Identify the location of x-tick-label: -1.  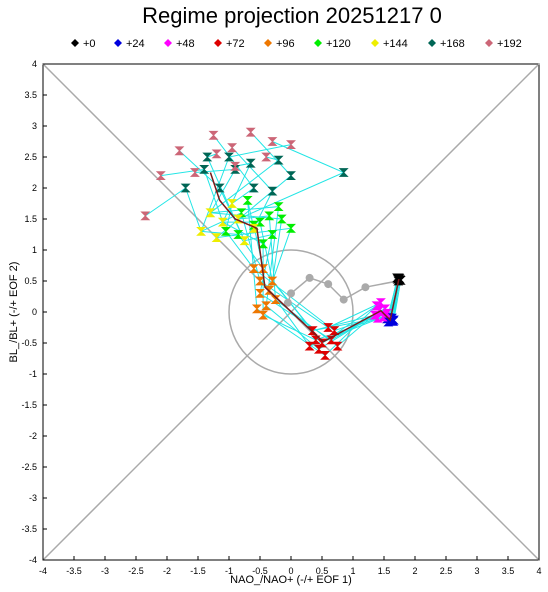
(229, 571).